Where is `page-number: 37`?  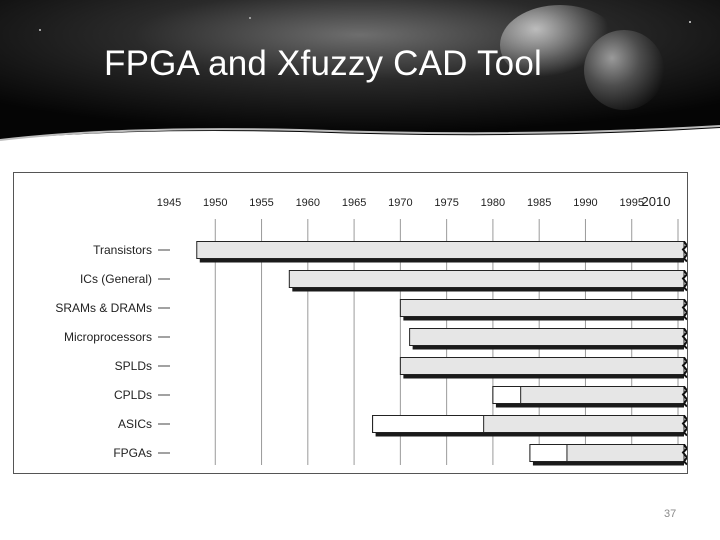 page-number: 37 is located at coordinates (670, 514).